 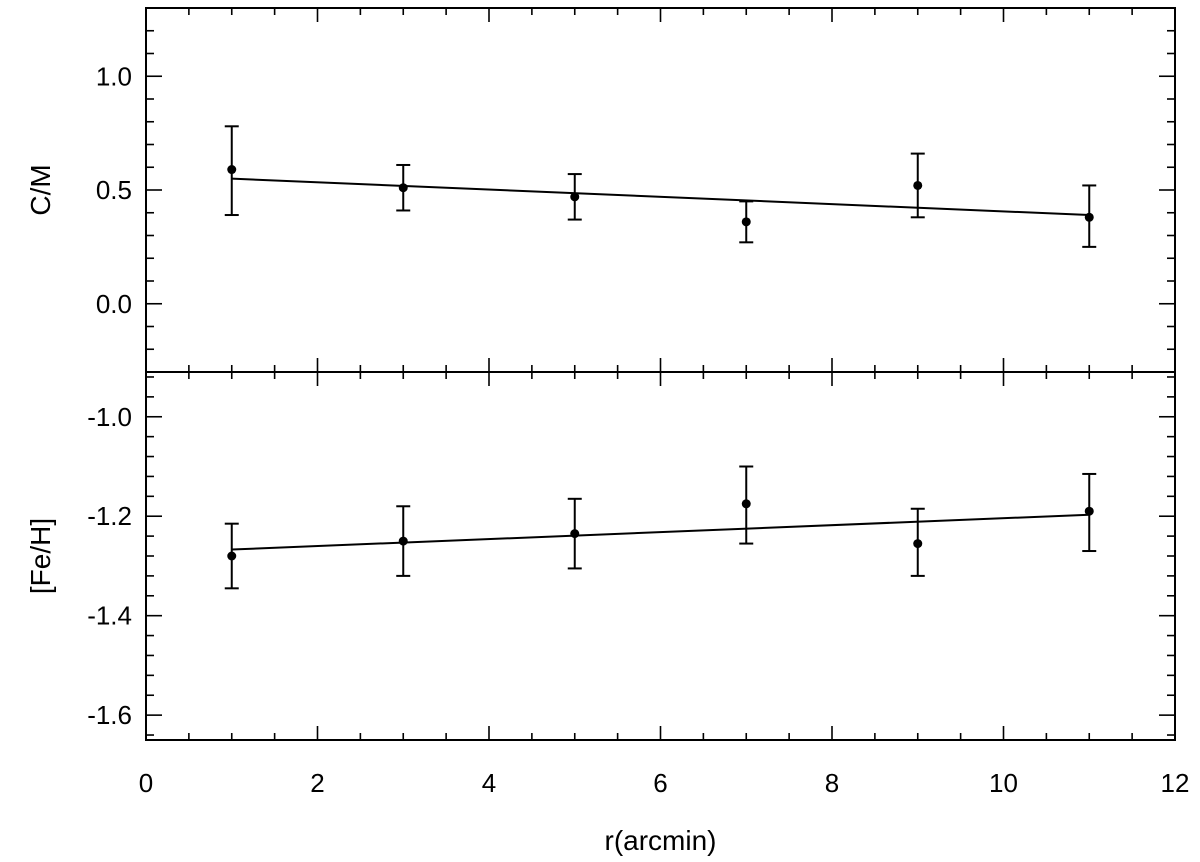 What do you see at coordinates (109, 516) in the screenshot?
I see `y-tick-label: -1.2` at bounding box center [109, 516].